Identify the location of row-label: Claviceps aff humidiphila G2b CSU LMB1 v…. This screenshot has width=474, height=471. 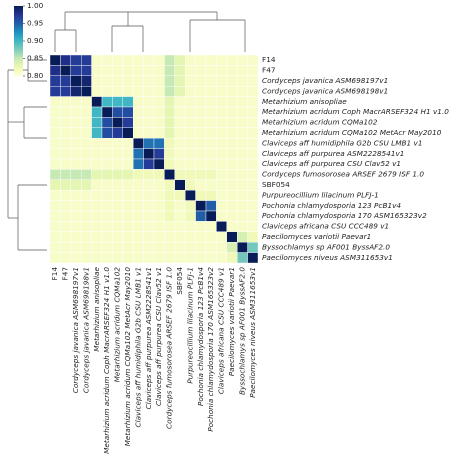
(342, 142).